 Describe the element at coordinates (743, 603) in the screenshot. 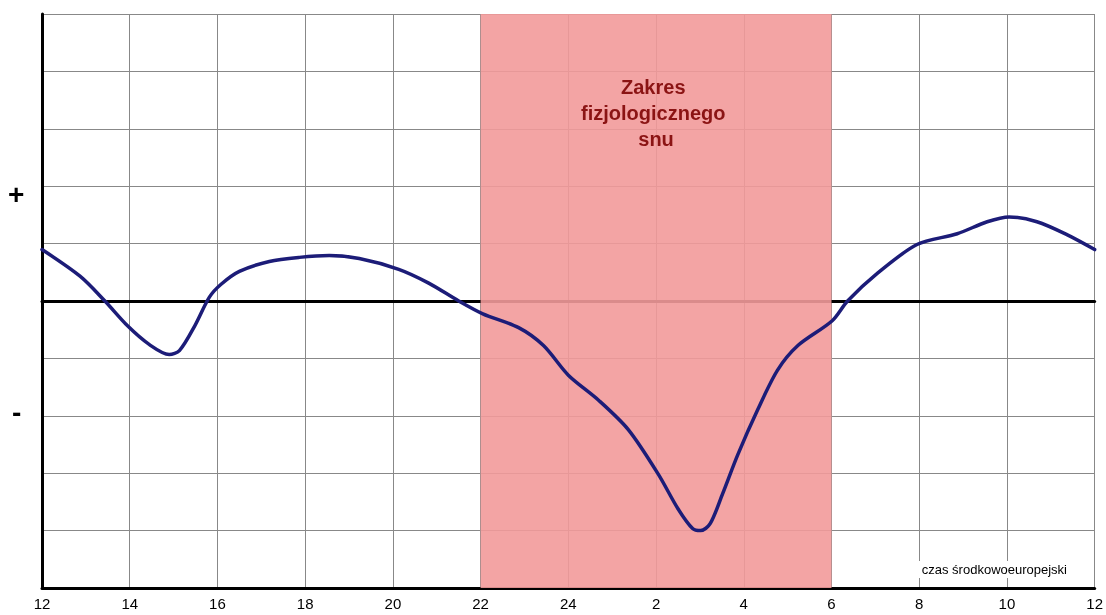

I see `x-tick-label: 4` at that location.